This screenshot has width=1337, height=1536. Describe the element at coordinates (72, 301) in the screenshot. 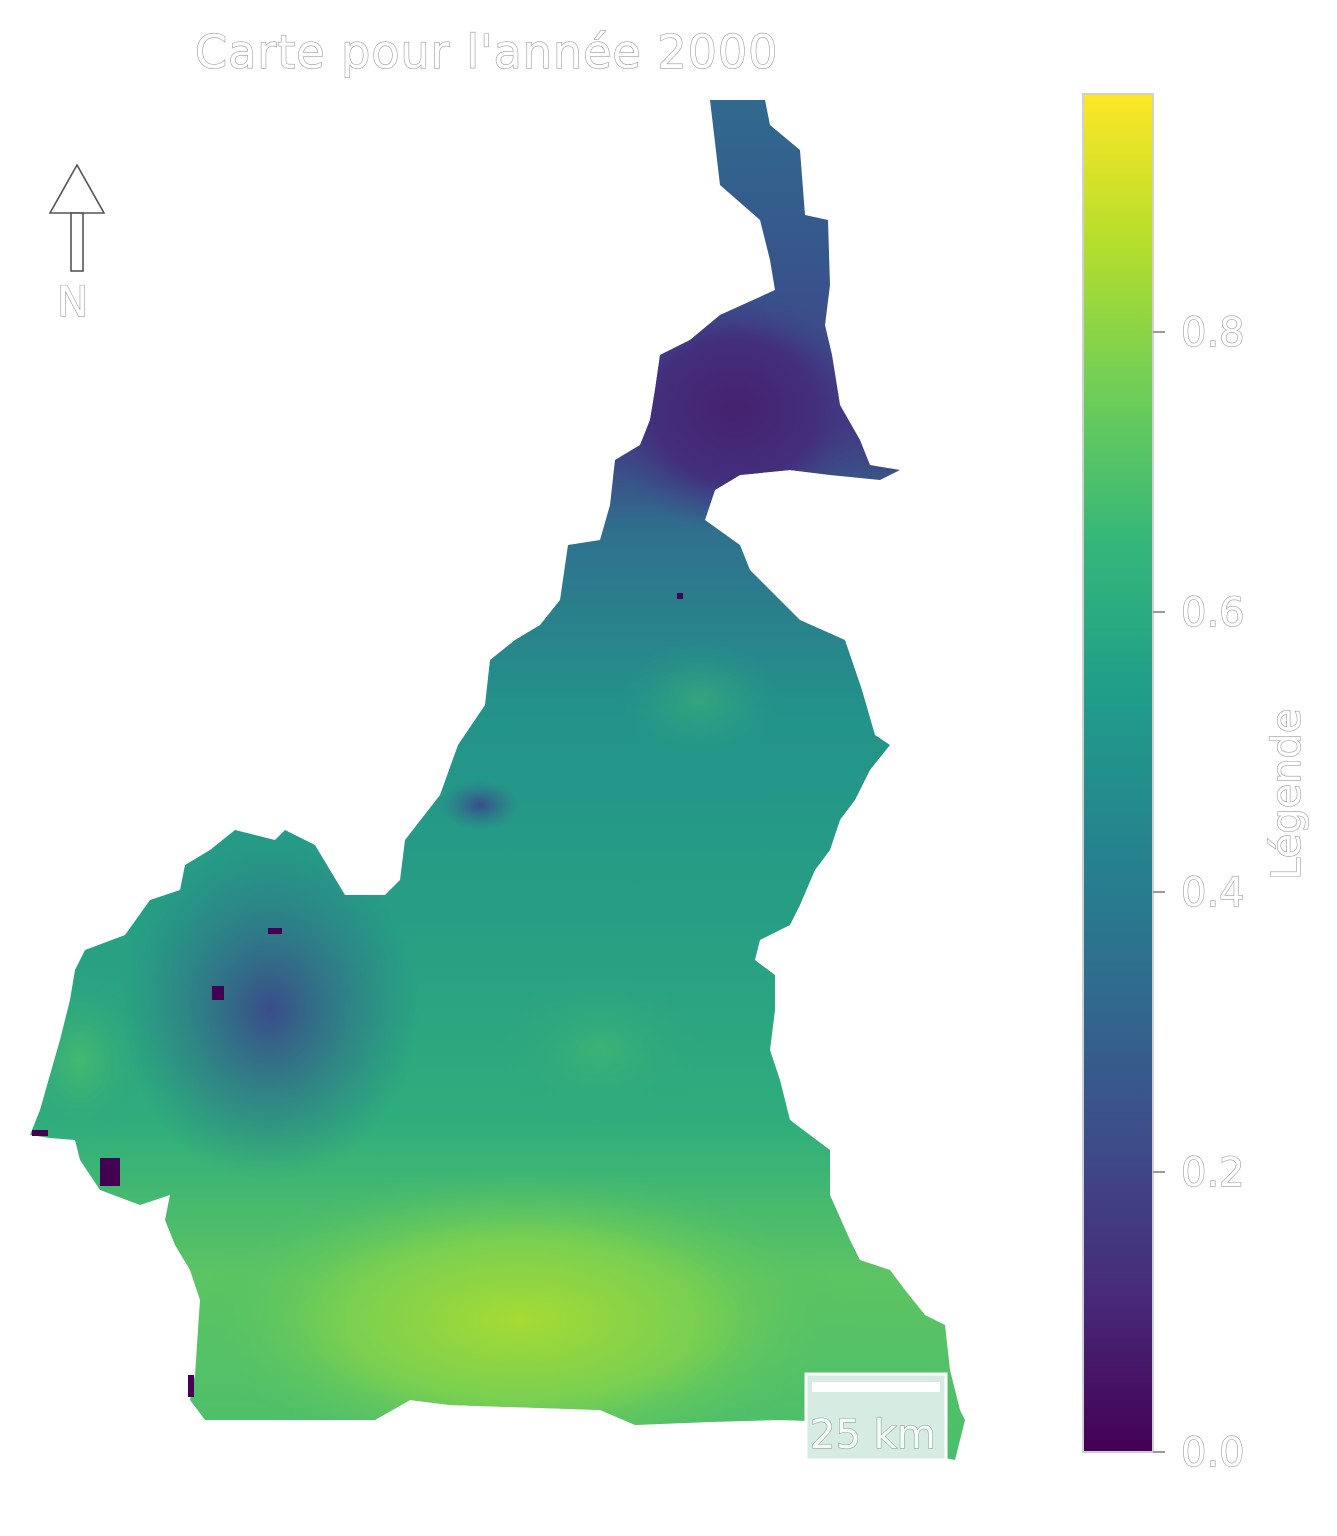

I see `north-label: N` at that location.